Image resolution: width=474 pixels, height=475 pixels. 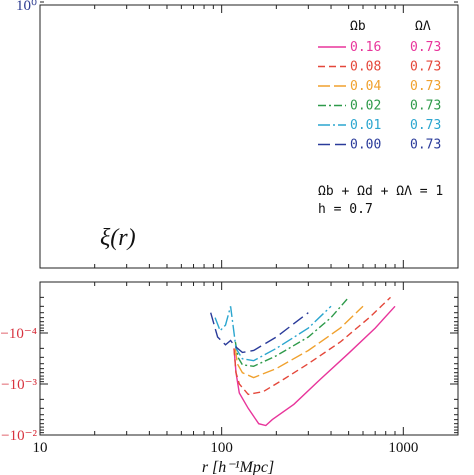 What do you see at coordinates (19, 436) in the screenshot?
I see `y-tick-label: −10⁻²` at bounding box center [19, 436].